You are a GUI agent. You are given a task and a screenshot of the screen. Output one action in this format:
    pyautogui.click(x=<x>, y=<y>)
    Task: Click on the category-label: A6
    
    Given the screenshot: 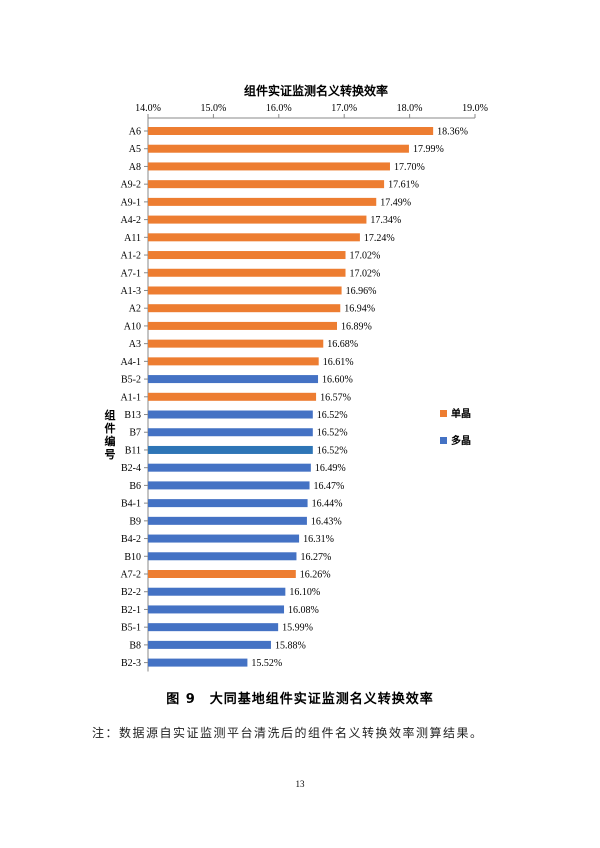 What is the action you would take?
    pyautogui.click(x=135, y=132)
    